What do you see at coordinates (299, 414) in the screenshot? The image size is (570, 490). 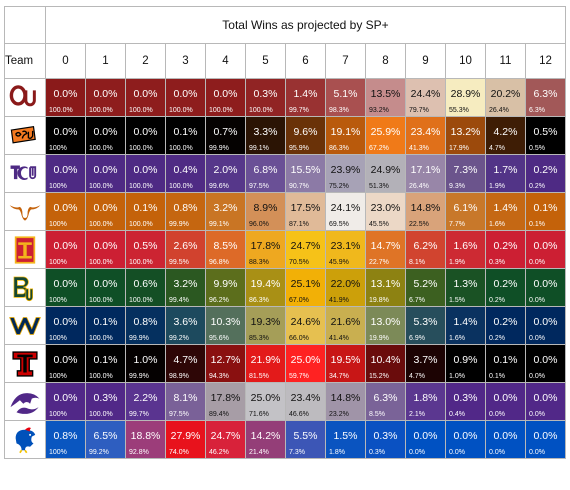 I see `cumulative-probability-label: 46.6%` at bounding box center [299, 414].